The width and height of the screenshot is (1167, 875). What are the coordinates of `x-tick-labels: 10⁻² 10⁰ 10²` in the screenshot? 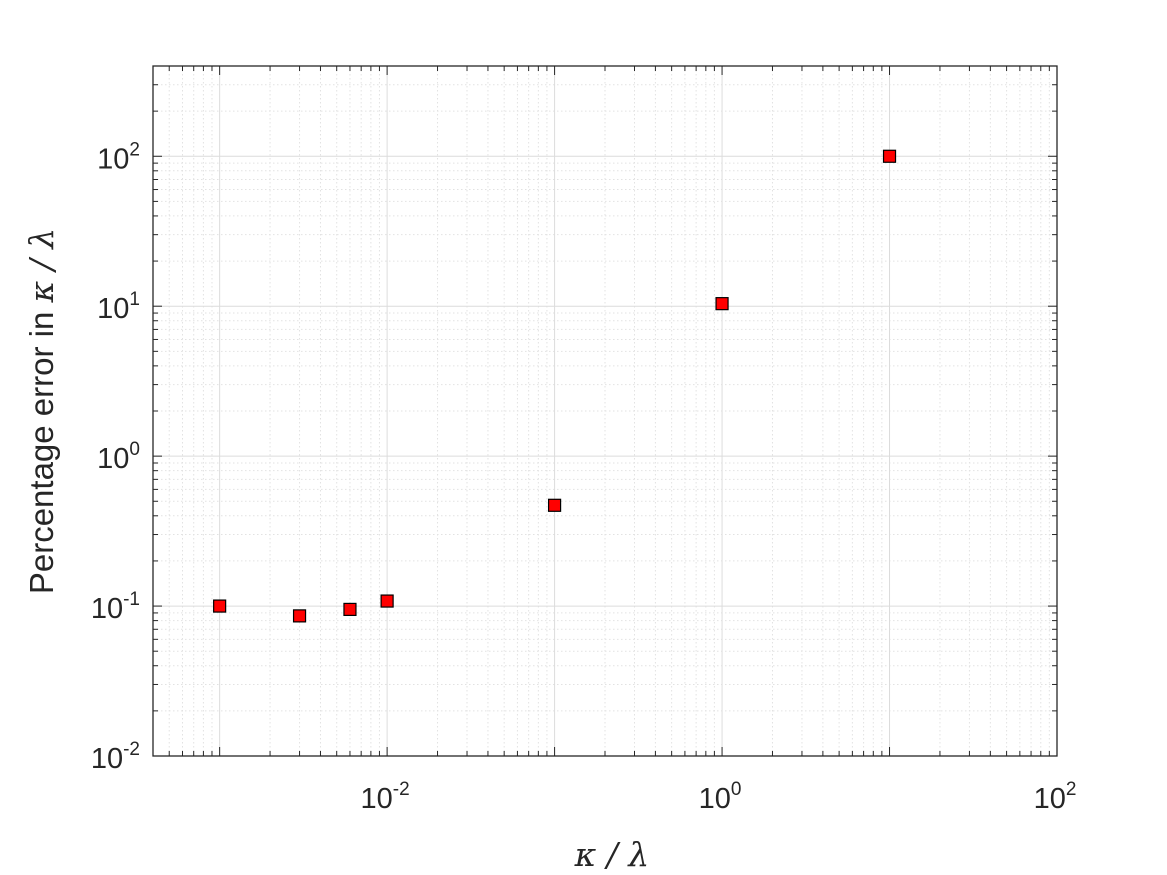 It's located at (719, 797).